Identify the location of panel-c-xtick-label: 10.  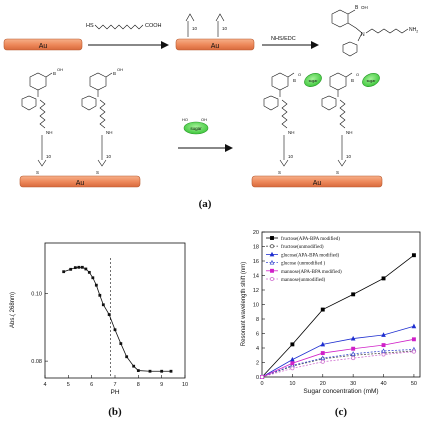
(292, 384).